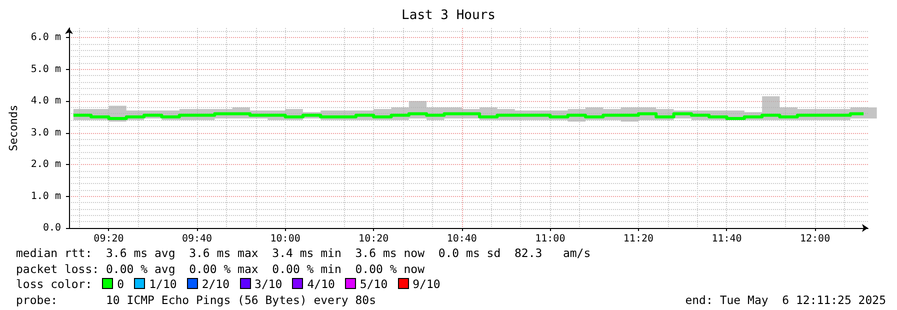 The image size is (897, 310). Describe the element at coordinates (163, 284) in the screenshot. I see `text: 1/10` at that location.